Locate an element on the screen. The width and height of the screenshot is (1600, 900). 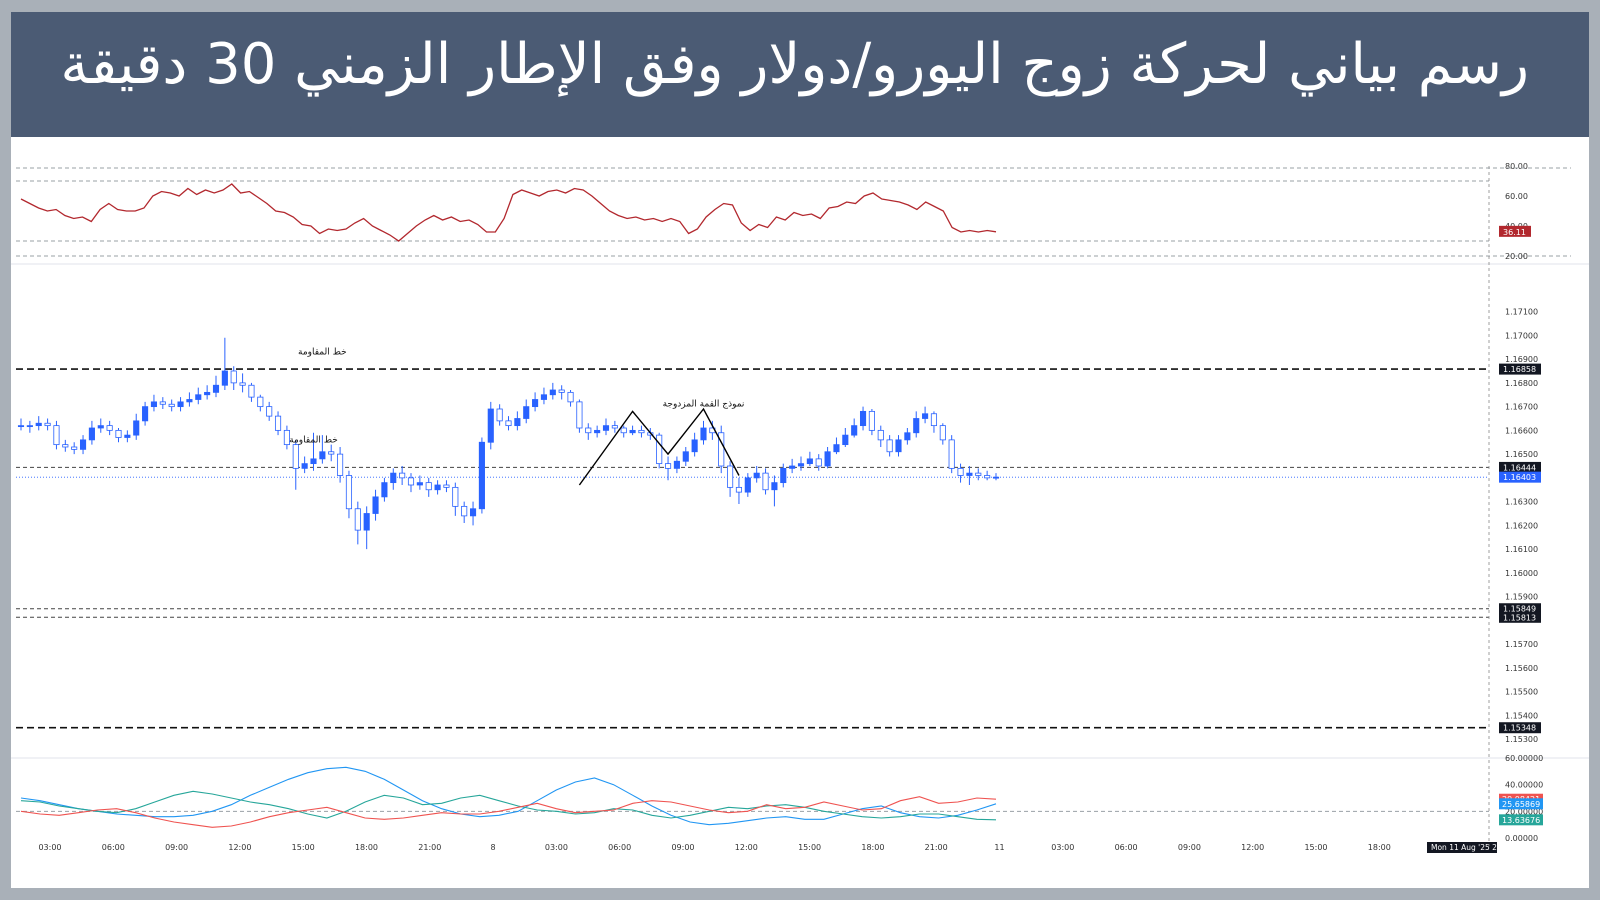
rsi-value-label: 36.11 is located at coordinates (1514, 232).